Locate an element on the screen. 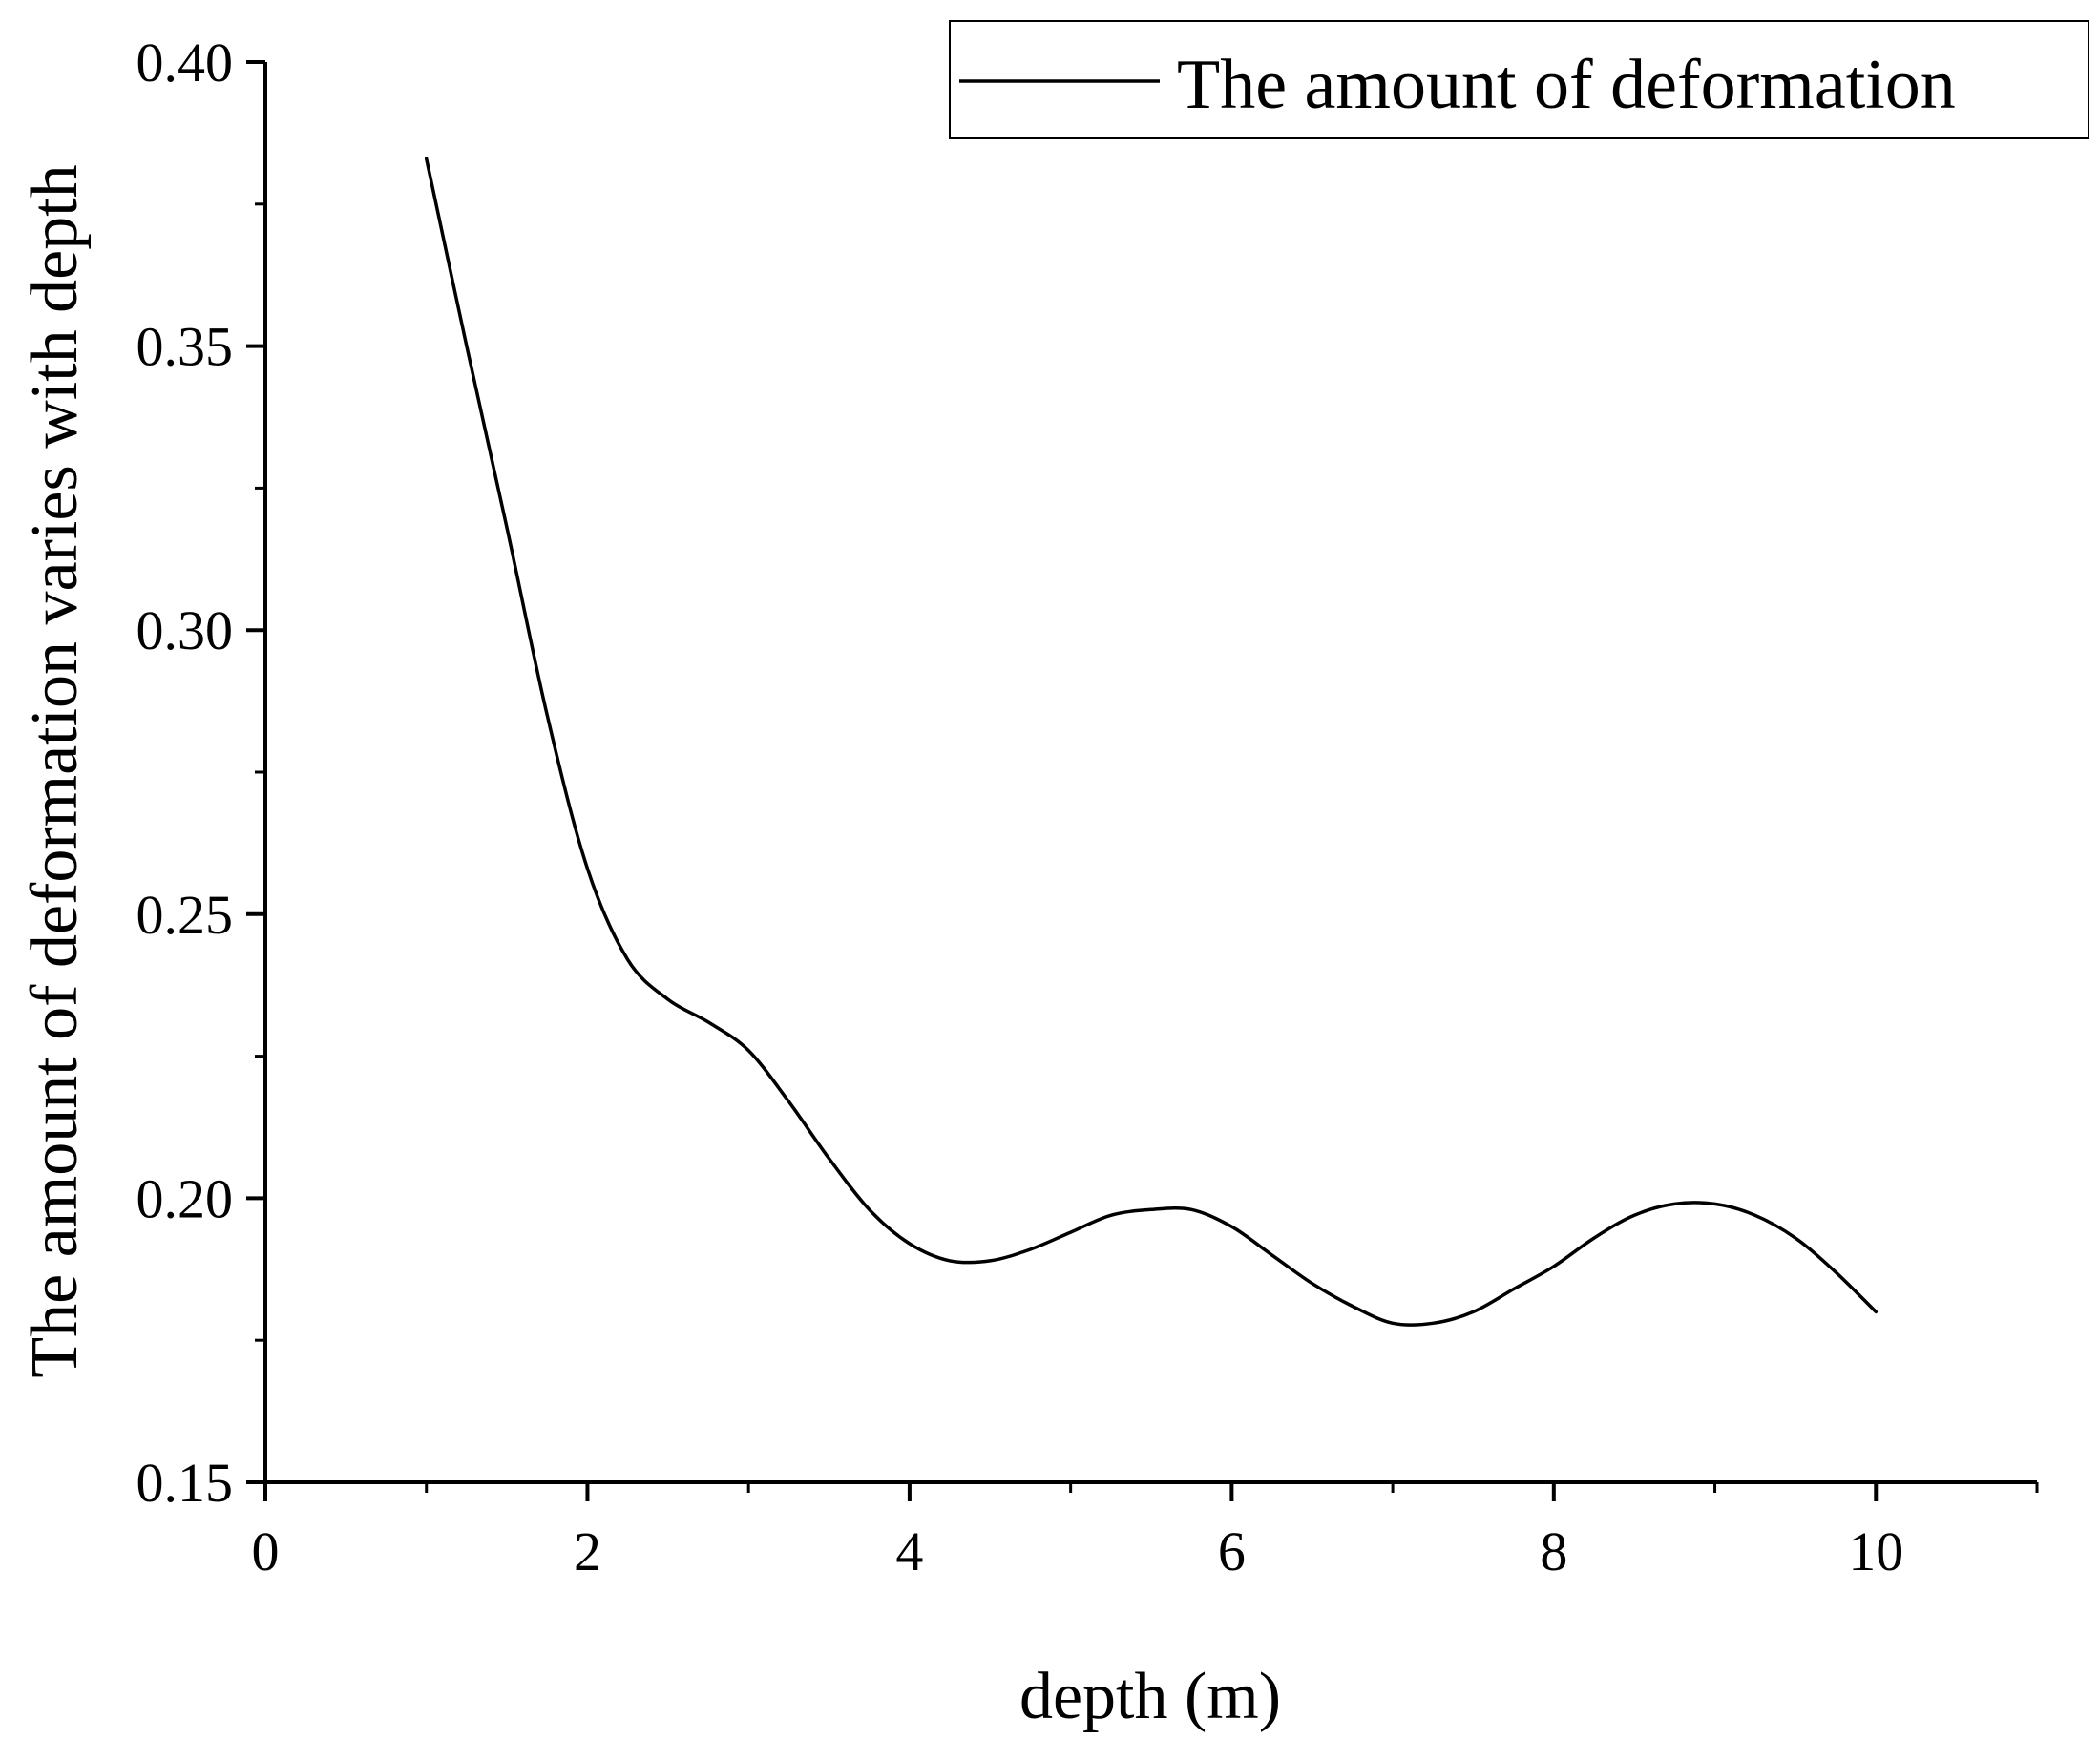 This screenshot has width=2100, height=1760. y-tick-label: 0.30 is located at coordinates (185, 630).